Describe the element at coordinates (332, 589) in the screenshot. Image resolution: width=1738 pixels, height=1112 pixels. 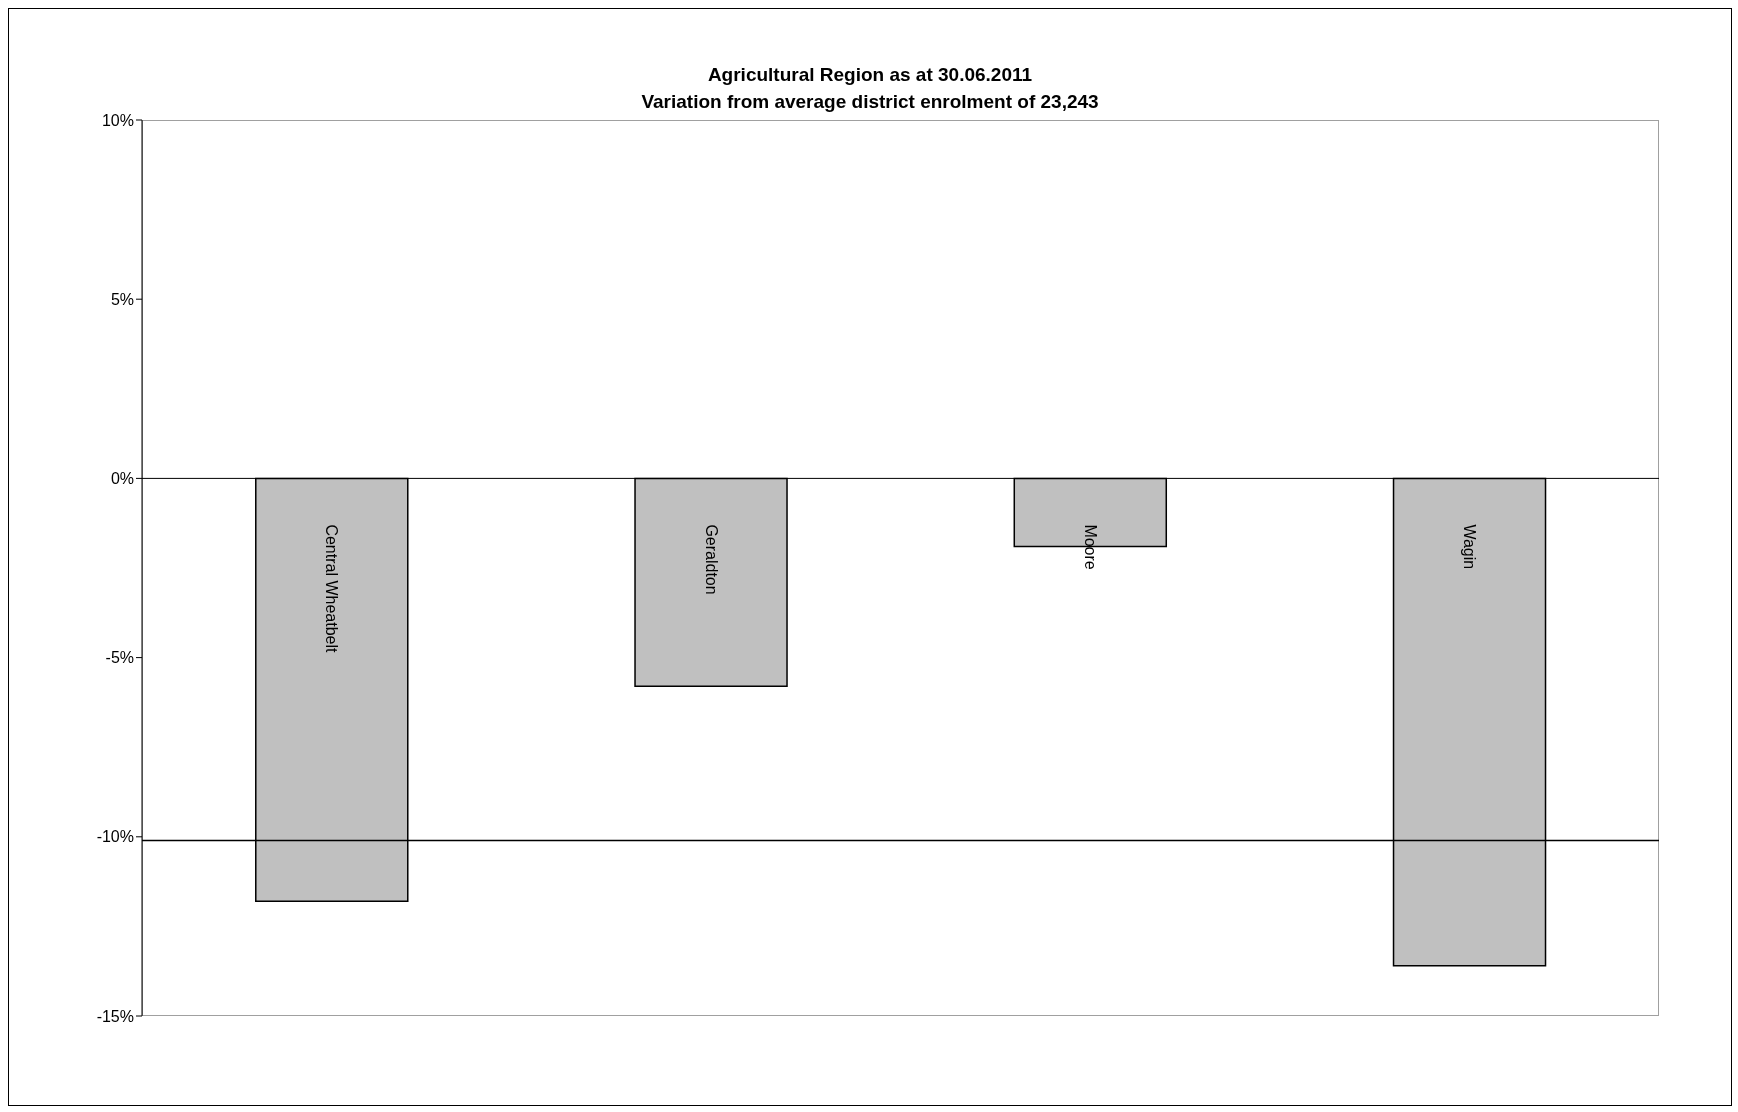
I see `x-tick-label: Central Wheatbelt` at that location.